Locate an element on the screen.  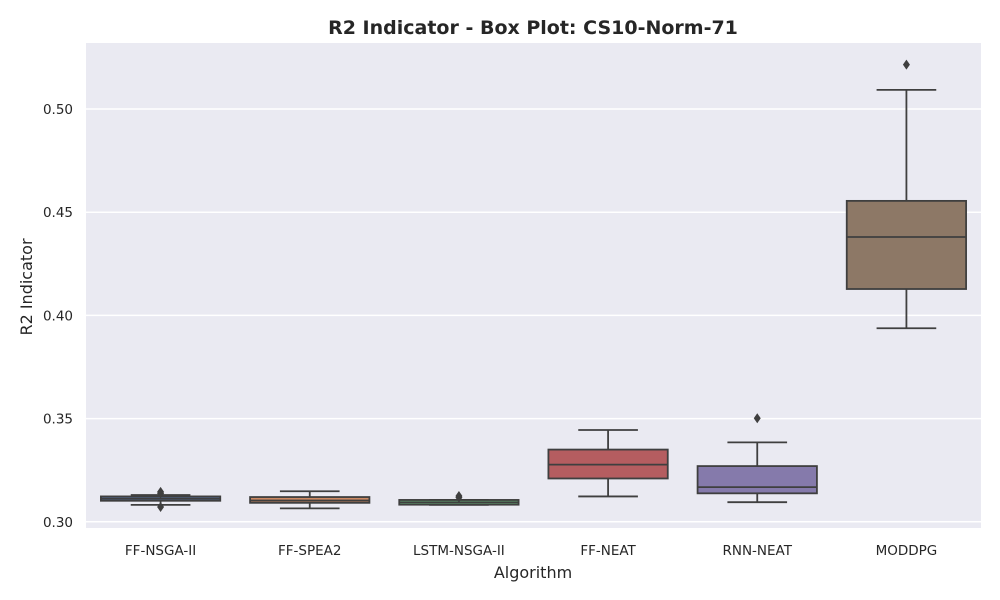
box-rnn-neat is located at coordinates (757, 458).